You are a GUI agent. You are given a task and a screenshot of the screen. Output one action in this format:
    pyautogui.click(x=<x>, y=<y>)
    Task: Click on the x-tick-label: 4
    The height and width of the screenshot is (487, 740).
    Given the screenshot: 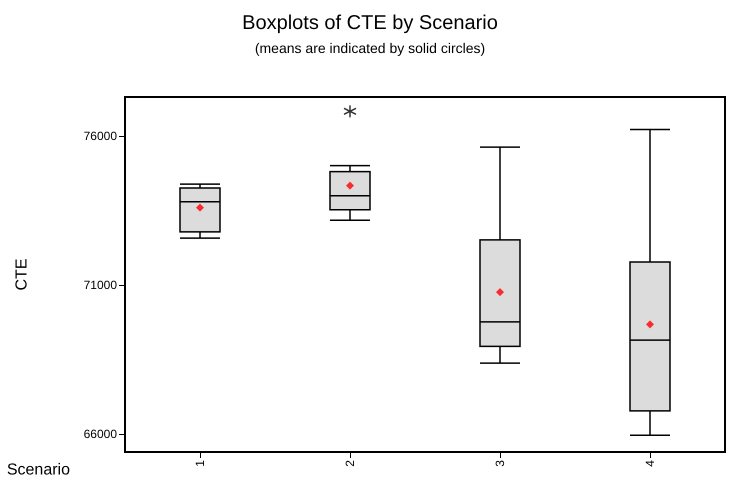 What is the action you would take?
    pyautogui.click(x=650, y=463)
    